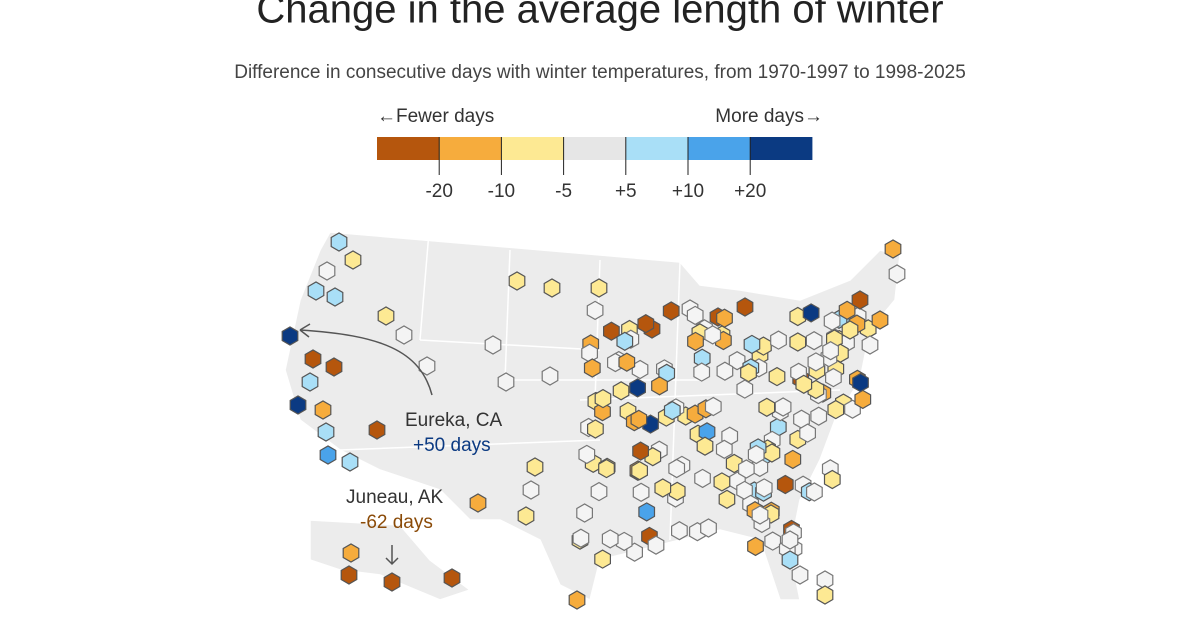 The height and width of the screenshot is (630, 1200). What do you see at coordinates (626, 191) in the screenshot?
I see `legend-tick-label: +5` at bounding box center [626, 191].